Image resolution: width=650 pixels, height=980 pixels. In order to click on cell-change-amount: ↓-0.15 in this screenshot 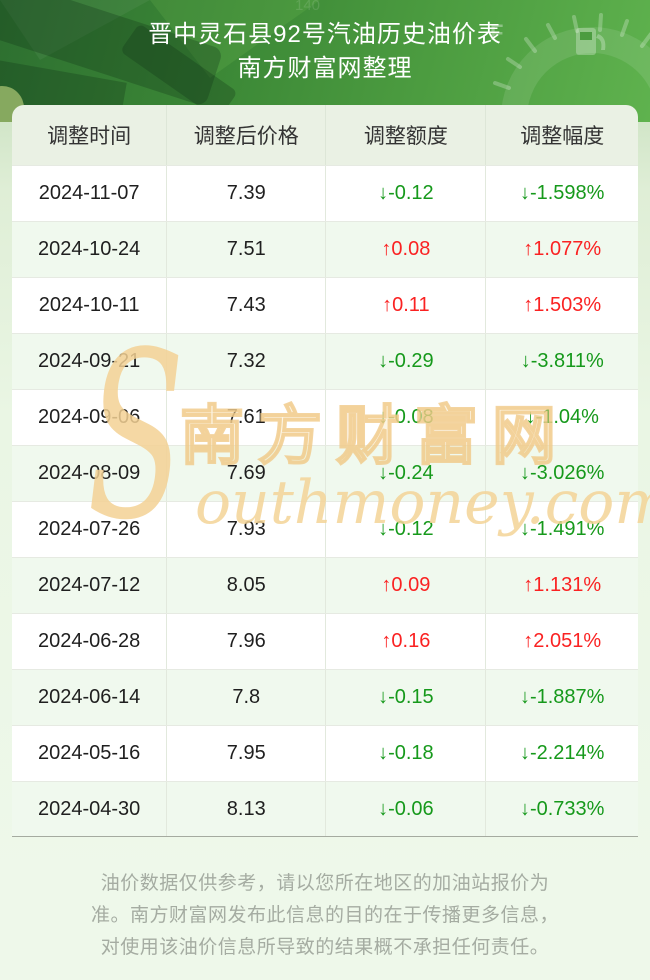, I will do `click(406, 697)`.